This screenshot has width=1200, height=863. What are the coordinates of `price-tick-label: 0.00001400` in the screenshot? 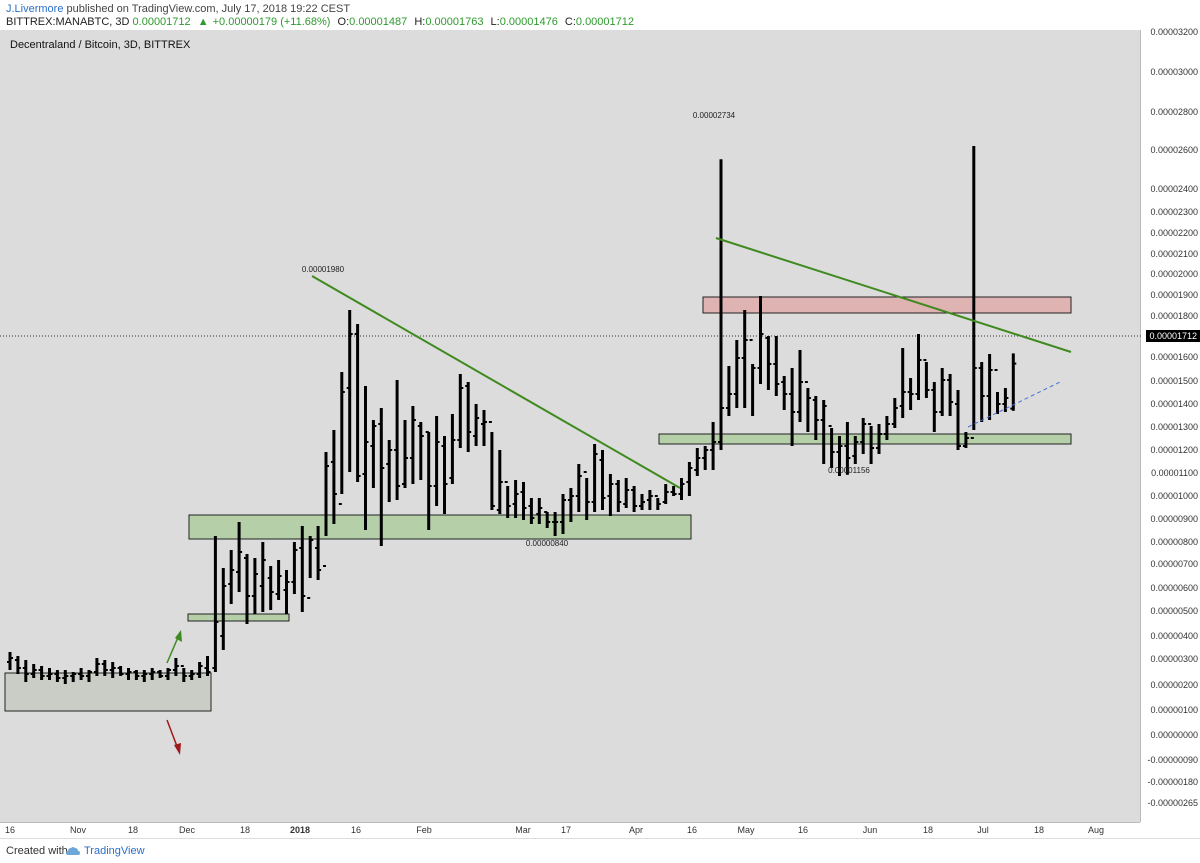 It's located at (1174, 404).